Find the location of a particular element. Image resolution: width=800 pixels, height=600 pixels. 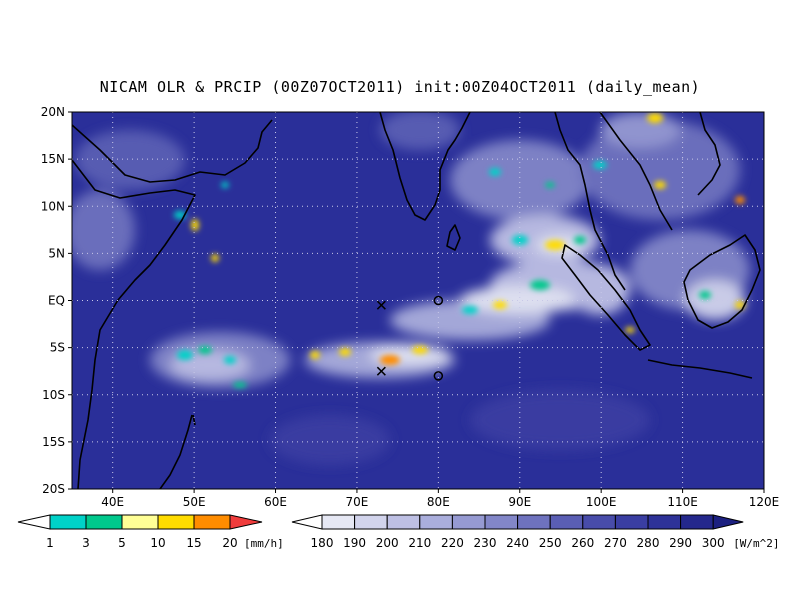

lat-tick-label: EQ is located at coordinates (56, 301).